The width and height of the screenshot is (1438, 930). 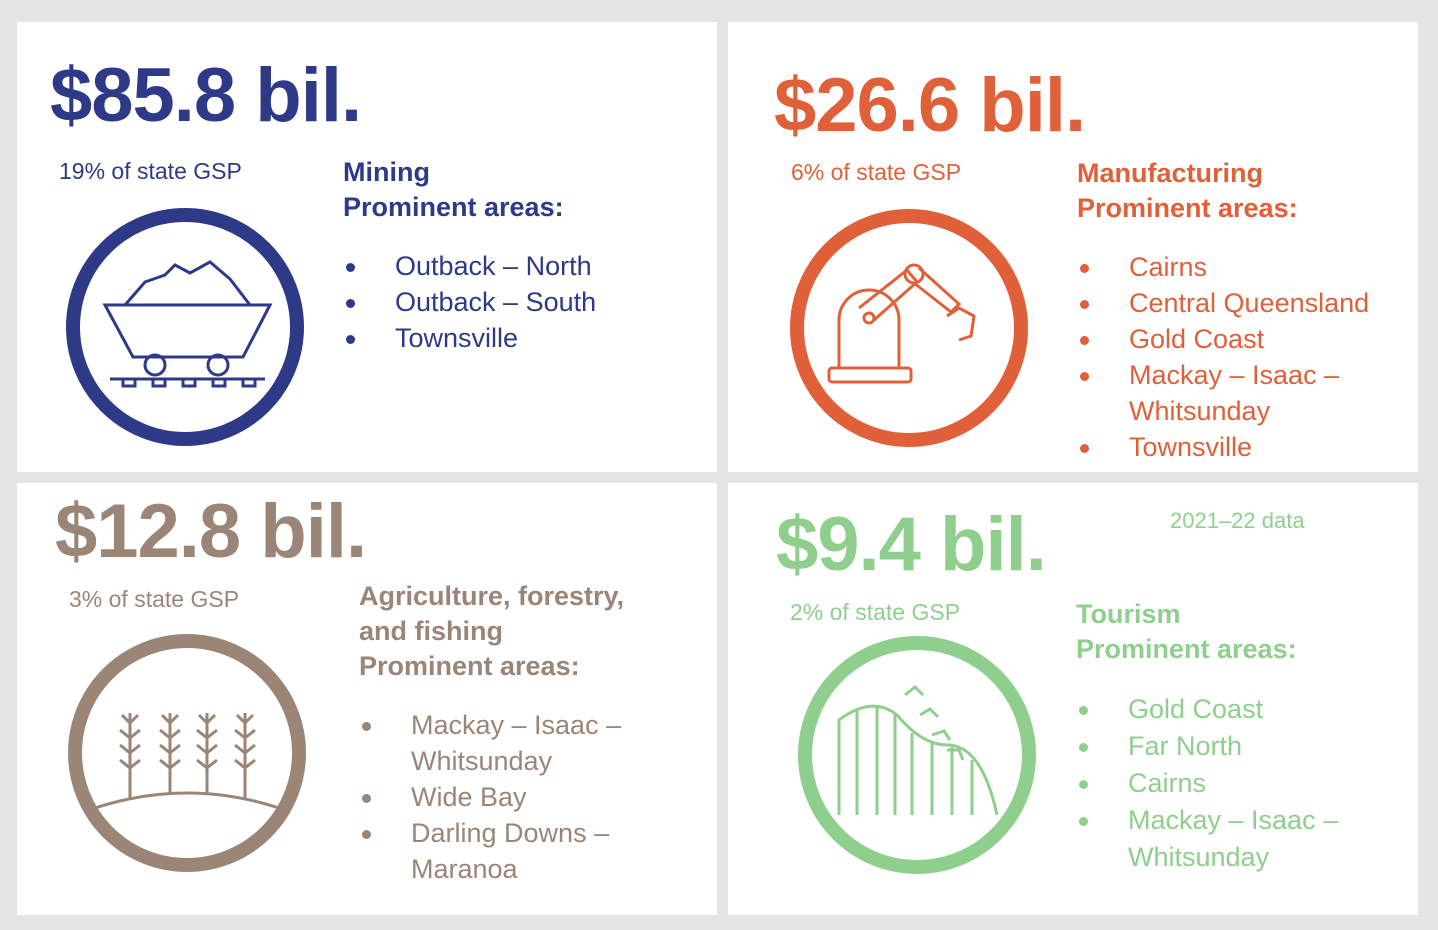 I want to click on share: 2% of state GSP, so click(x=875, y=612).